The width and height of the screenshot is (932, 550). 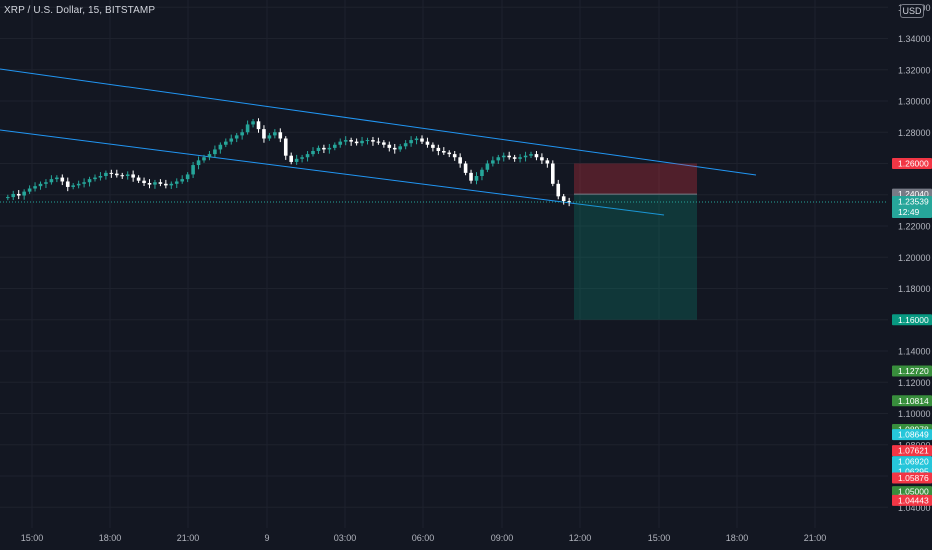 What do you see at coordinates (266, 538) in the screenshot?
I see `time-tick-label: 9` at bounding box center [266, 538].